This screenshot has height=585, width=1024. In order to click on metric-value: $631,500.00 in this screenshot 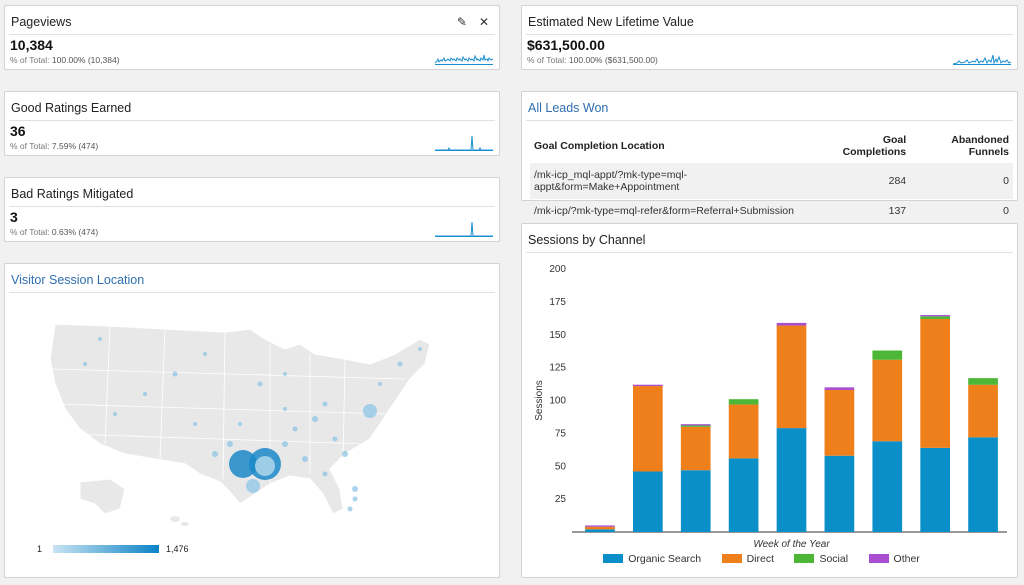, I will do `click(566, 45)`.